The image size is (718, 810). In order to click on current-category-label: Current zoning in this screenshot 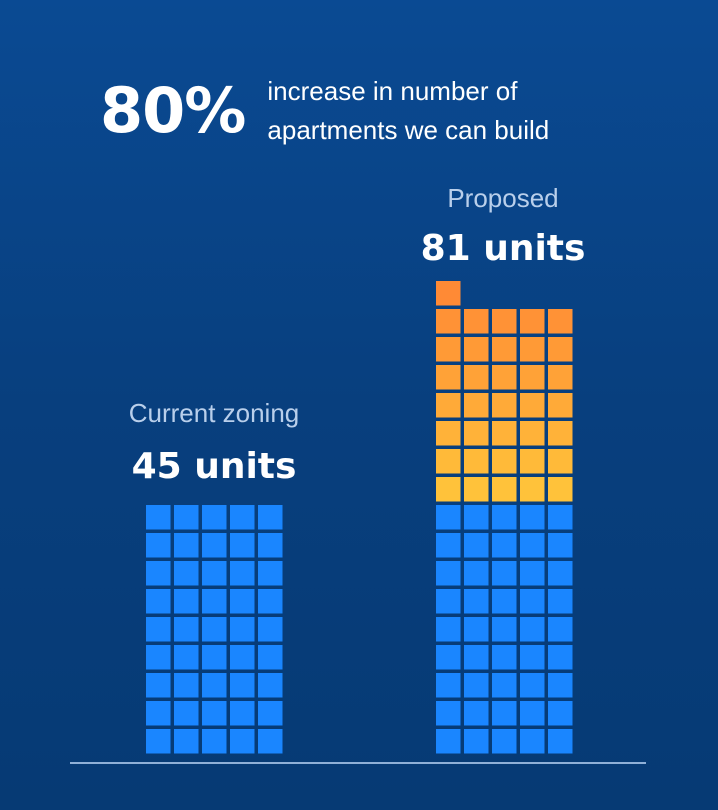, I will do `click(214, 413)`.